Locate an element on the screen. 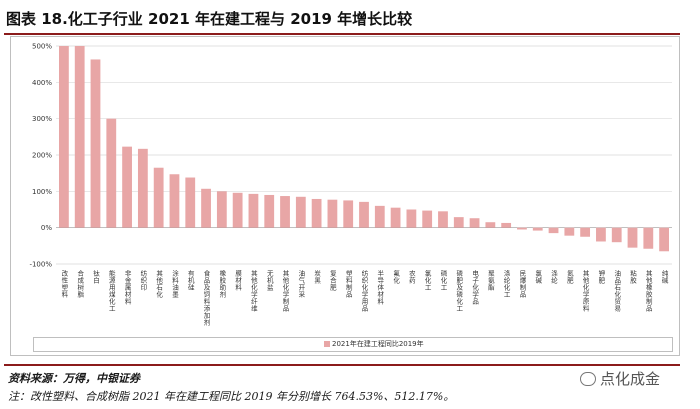 The width and height of the screenshot is (700, 409). x-tick-label: 其他石化 is located at coordinates (159, 284).